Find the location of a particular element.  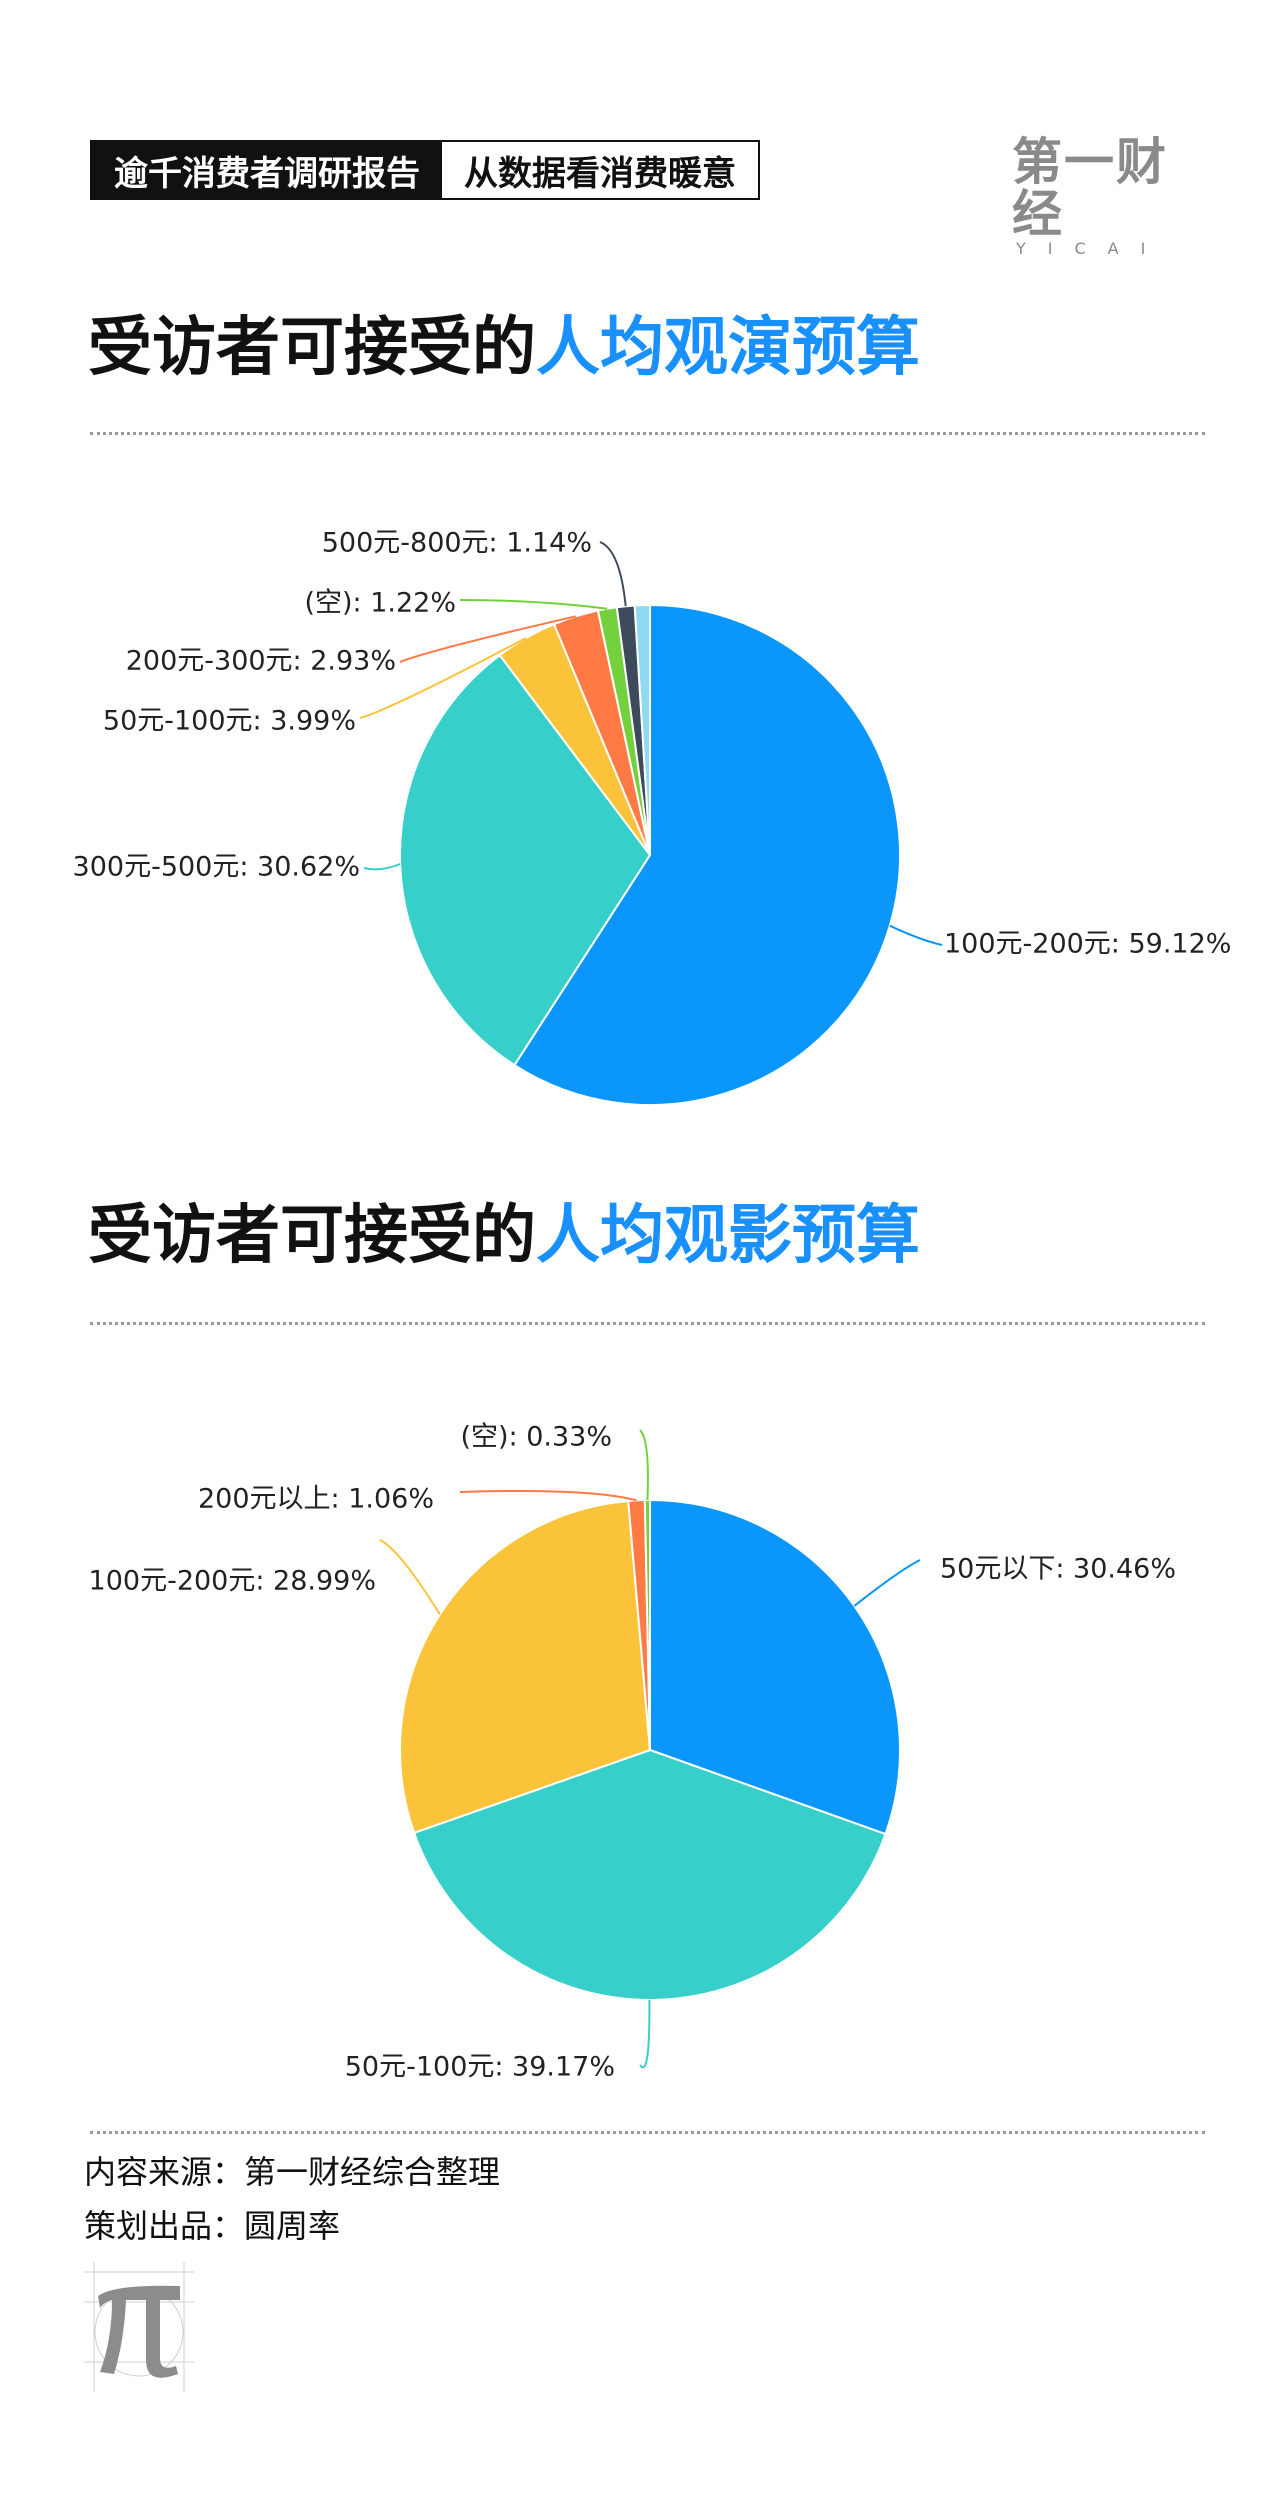

yicai-logo: 第一财经 YICAI is located at coordinates (1112, 197).